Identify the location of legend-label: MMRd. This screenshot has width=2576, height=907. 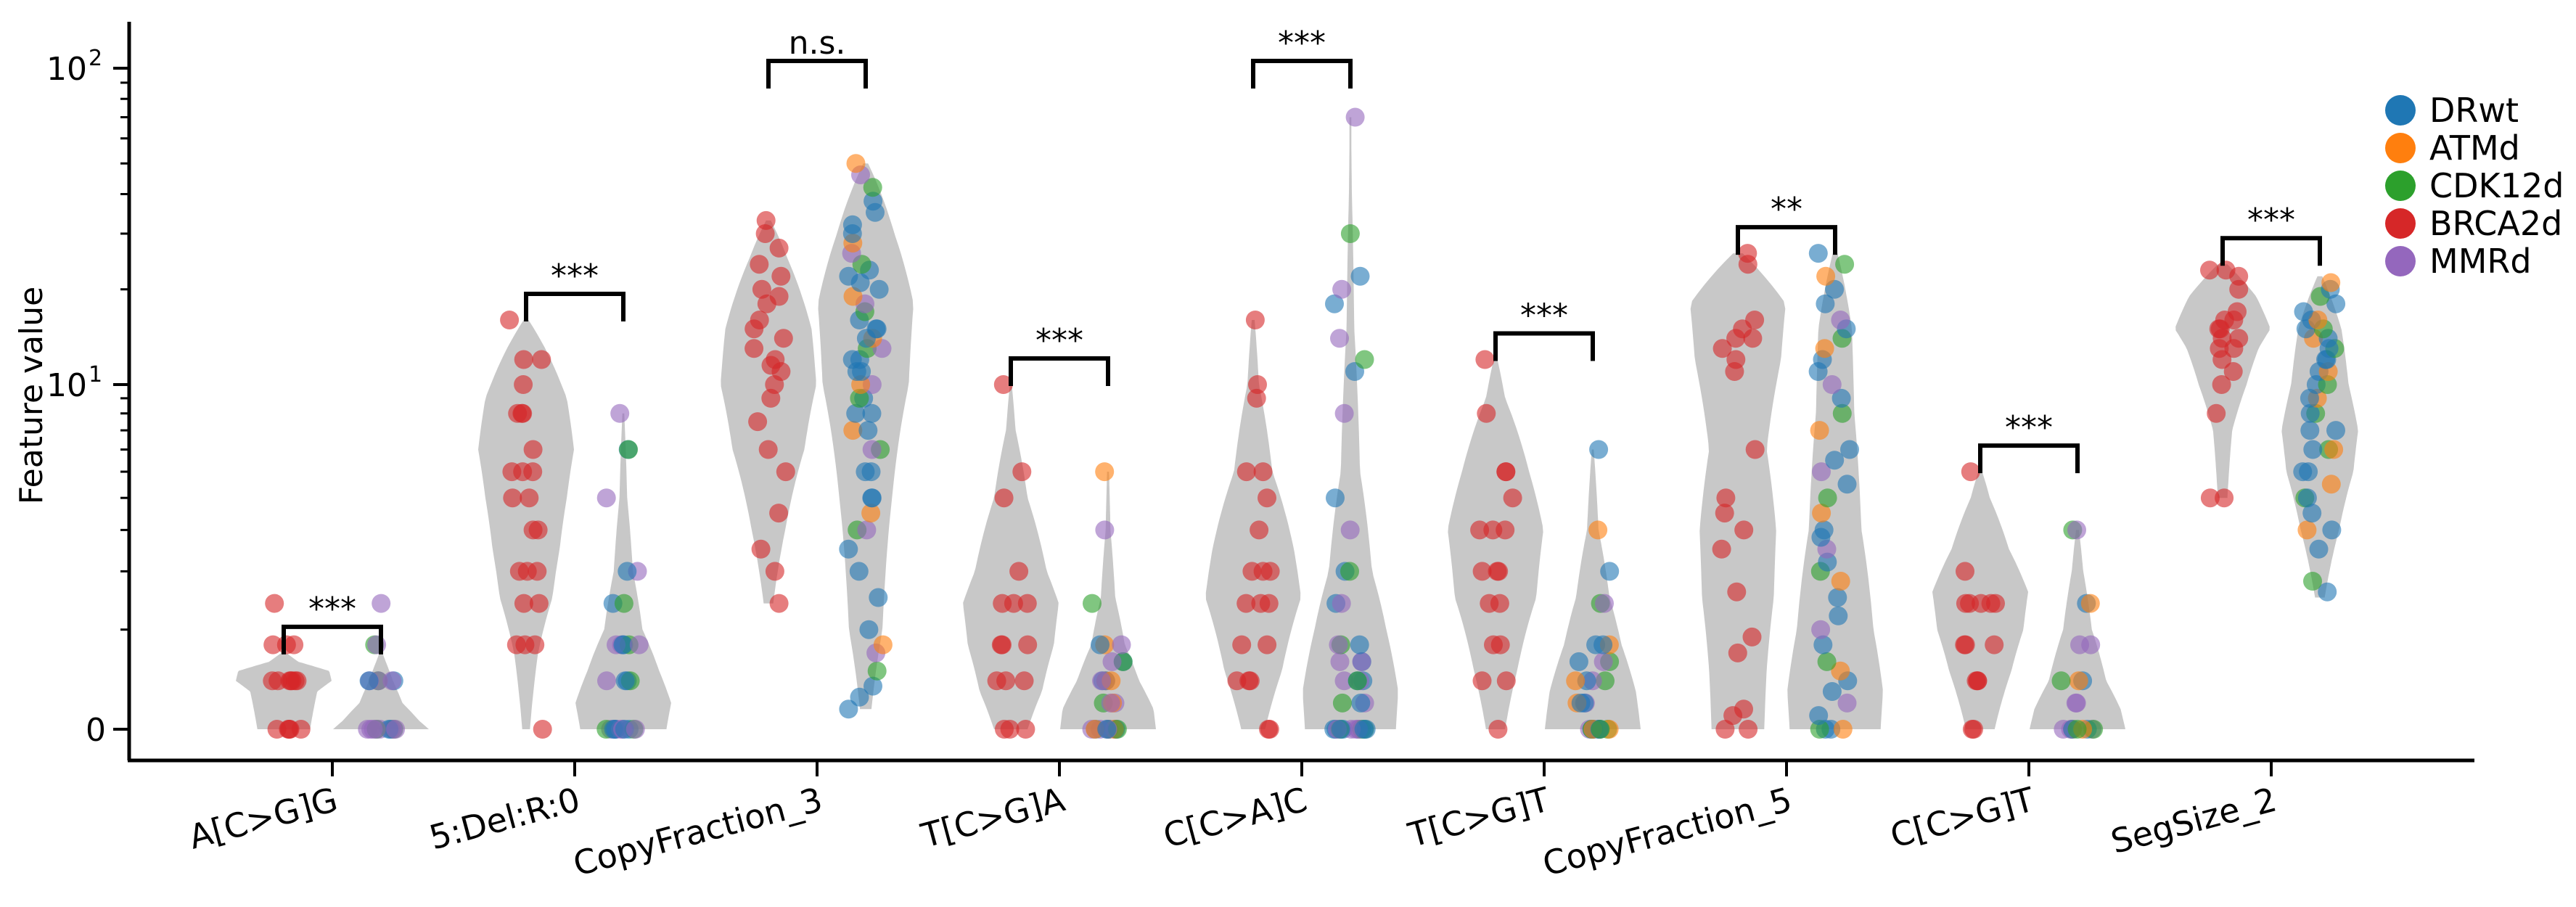
(2480, 261).